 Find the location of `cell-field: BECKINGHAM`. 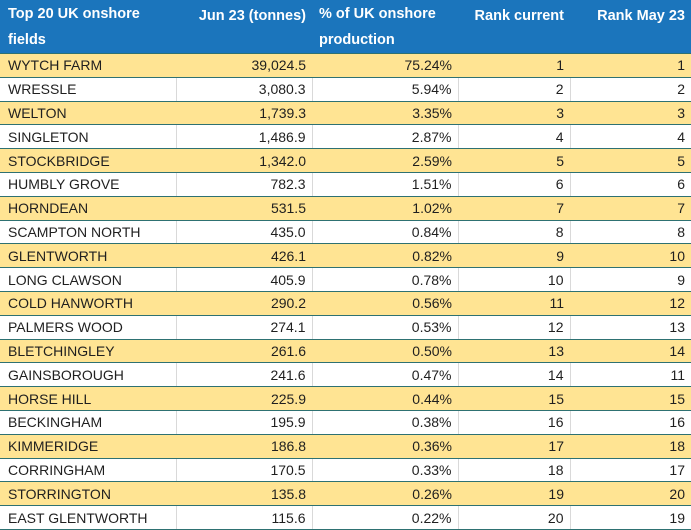

cell-field: BECKINGHAM is located at coordinates (88, 422).